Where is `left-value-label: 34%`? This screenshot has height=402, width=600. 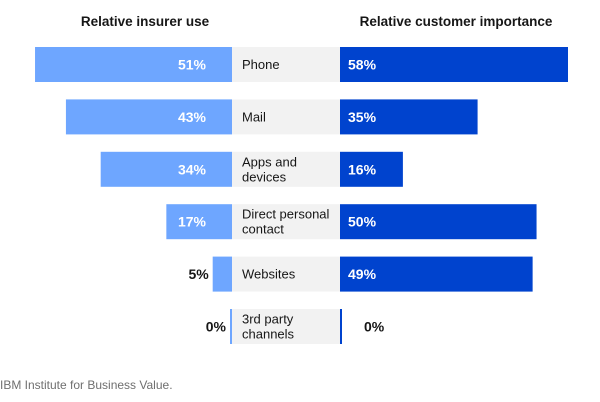 left-value-label: 34% is located at coordinates (192, 169).